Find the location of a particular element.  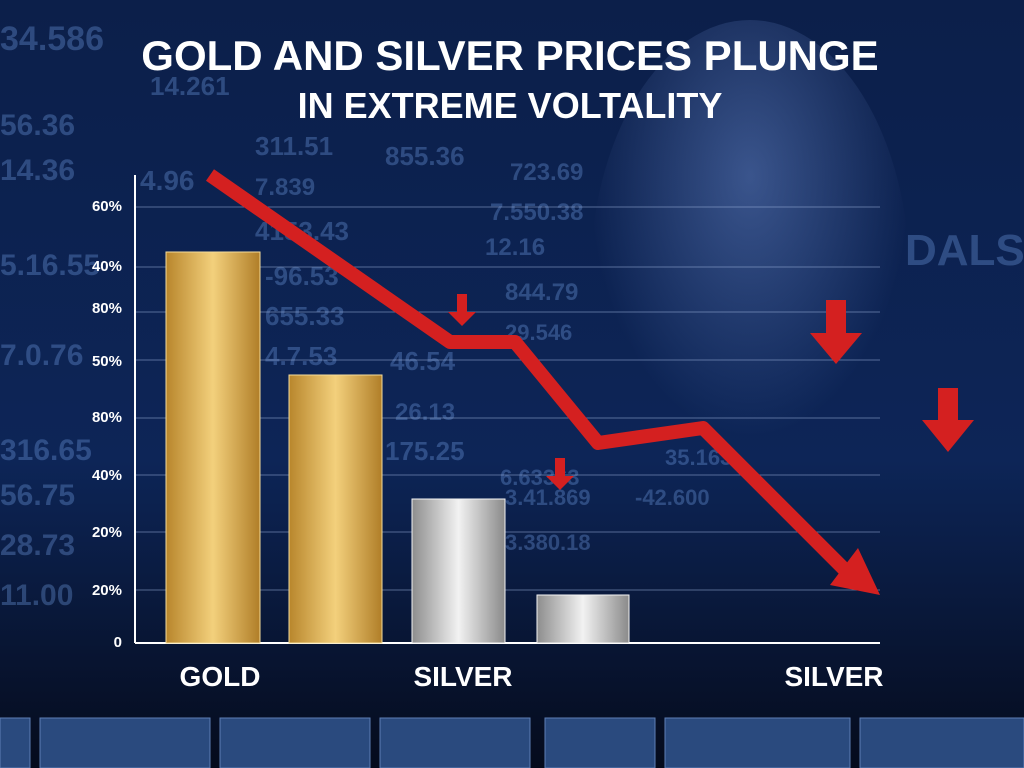

ticker-quote: 7.839 is located at coordinates (285, 187).